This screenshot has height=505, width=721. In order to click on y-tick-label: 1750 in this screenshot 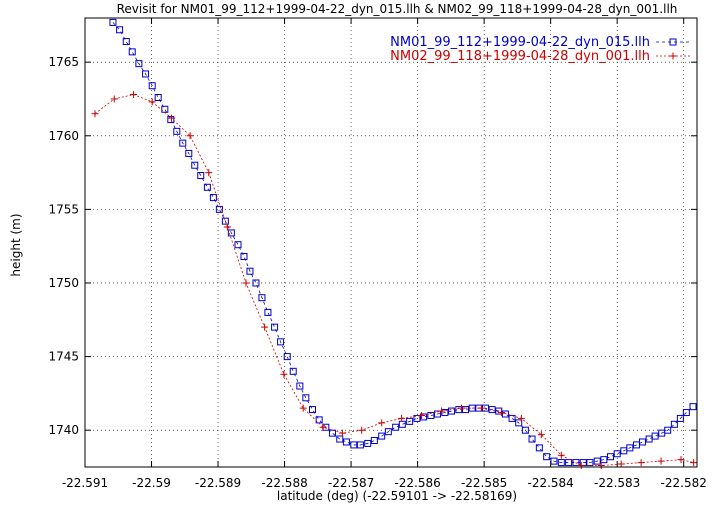, I will do `click(63, 283)`.